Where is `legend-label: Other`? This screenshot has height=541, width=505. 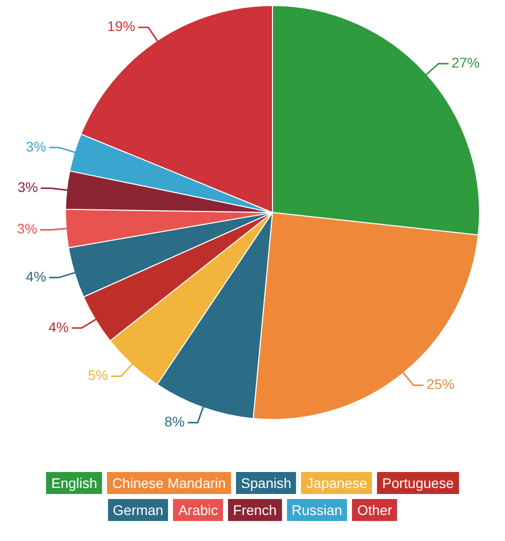 legend-label: Other is located at coordinates (377, 510).